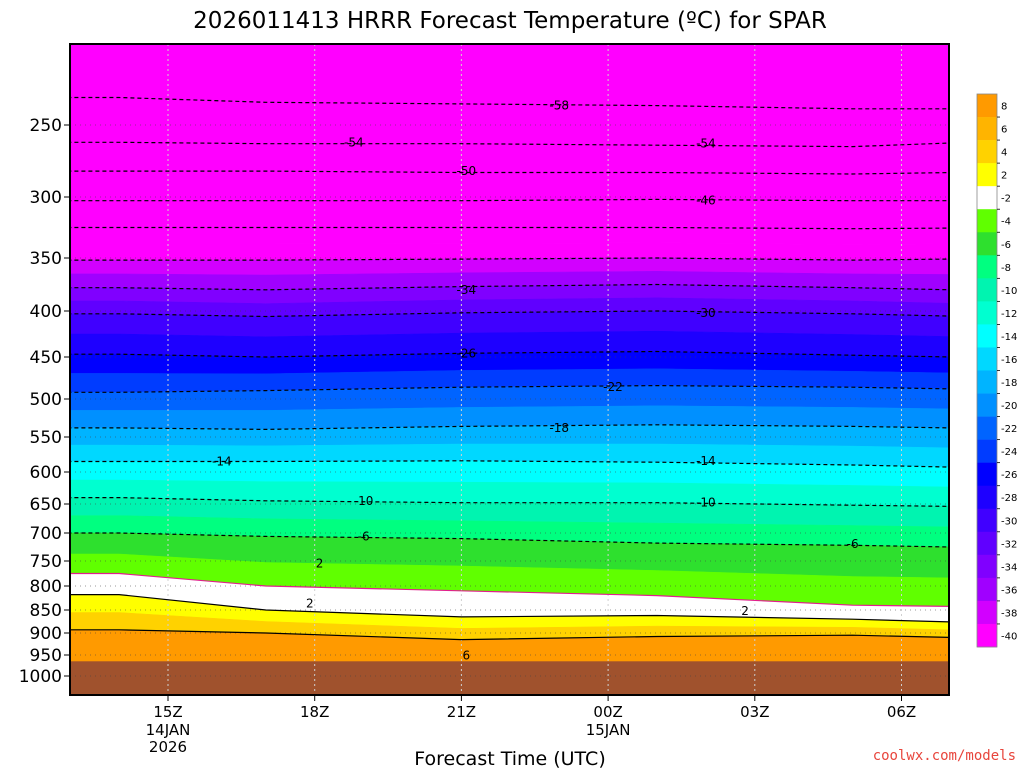  What do you see at coordinates (1004, 153) in the screenshot?
I see `colorbar-label: 4` at bounding box center [1004, 153].